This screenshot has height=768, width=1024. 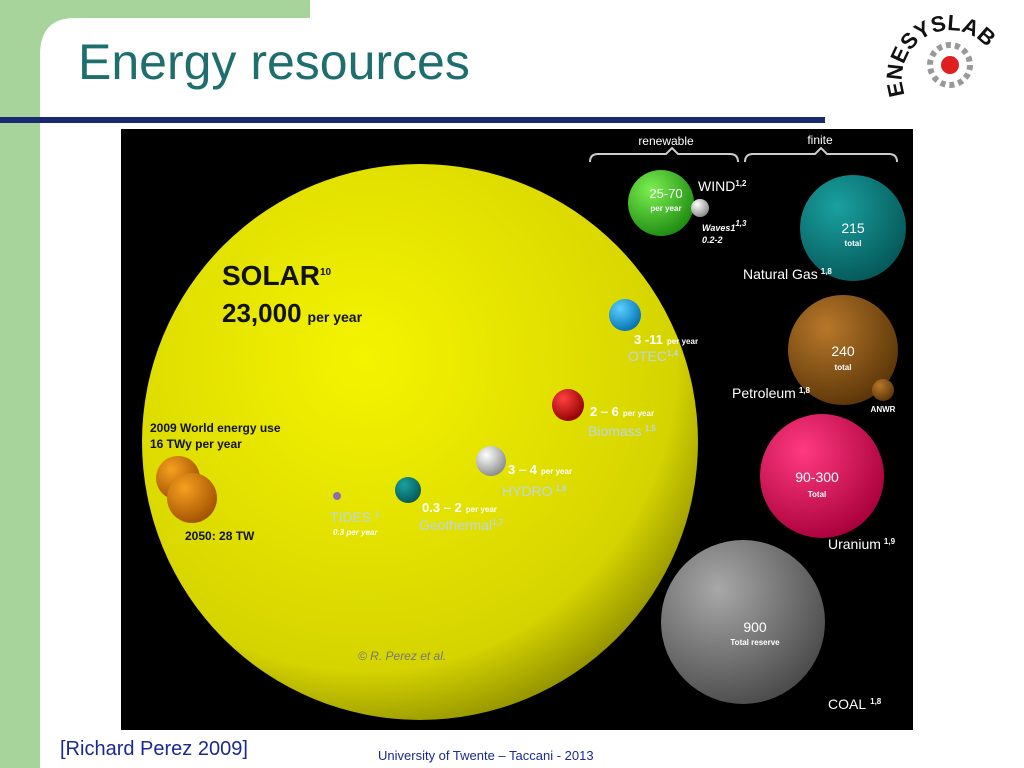 I want to click on coal-label: COAL 1,8, so click(x=855, y=704).